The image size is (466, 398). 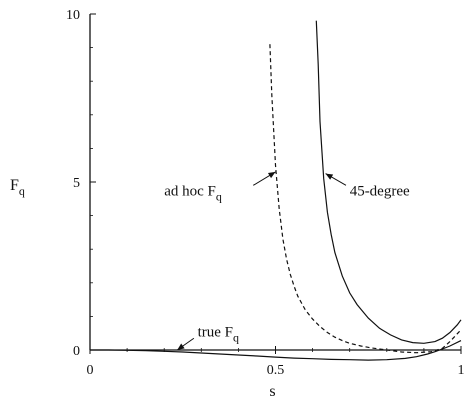 I want to click on annotation-label: 45-degree, so click(x=380, y=191).